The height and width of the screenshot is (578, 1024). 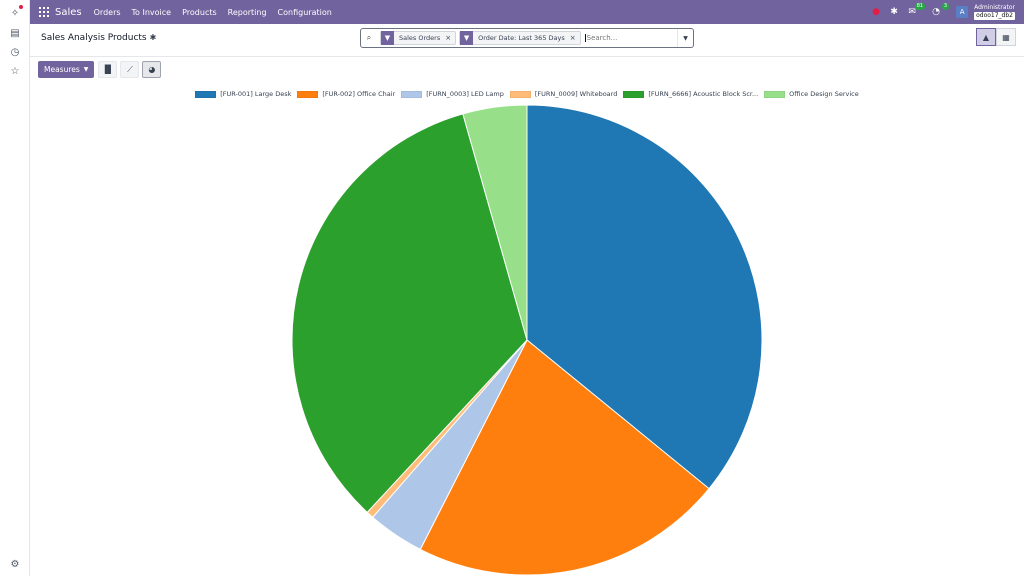 What do you see at coordinates (986, 37) in the screenshot?
I see `graph-view-button: ▲` at bounding box center [986, 37].